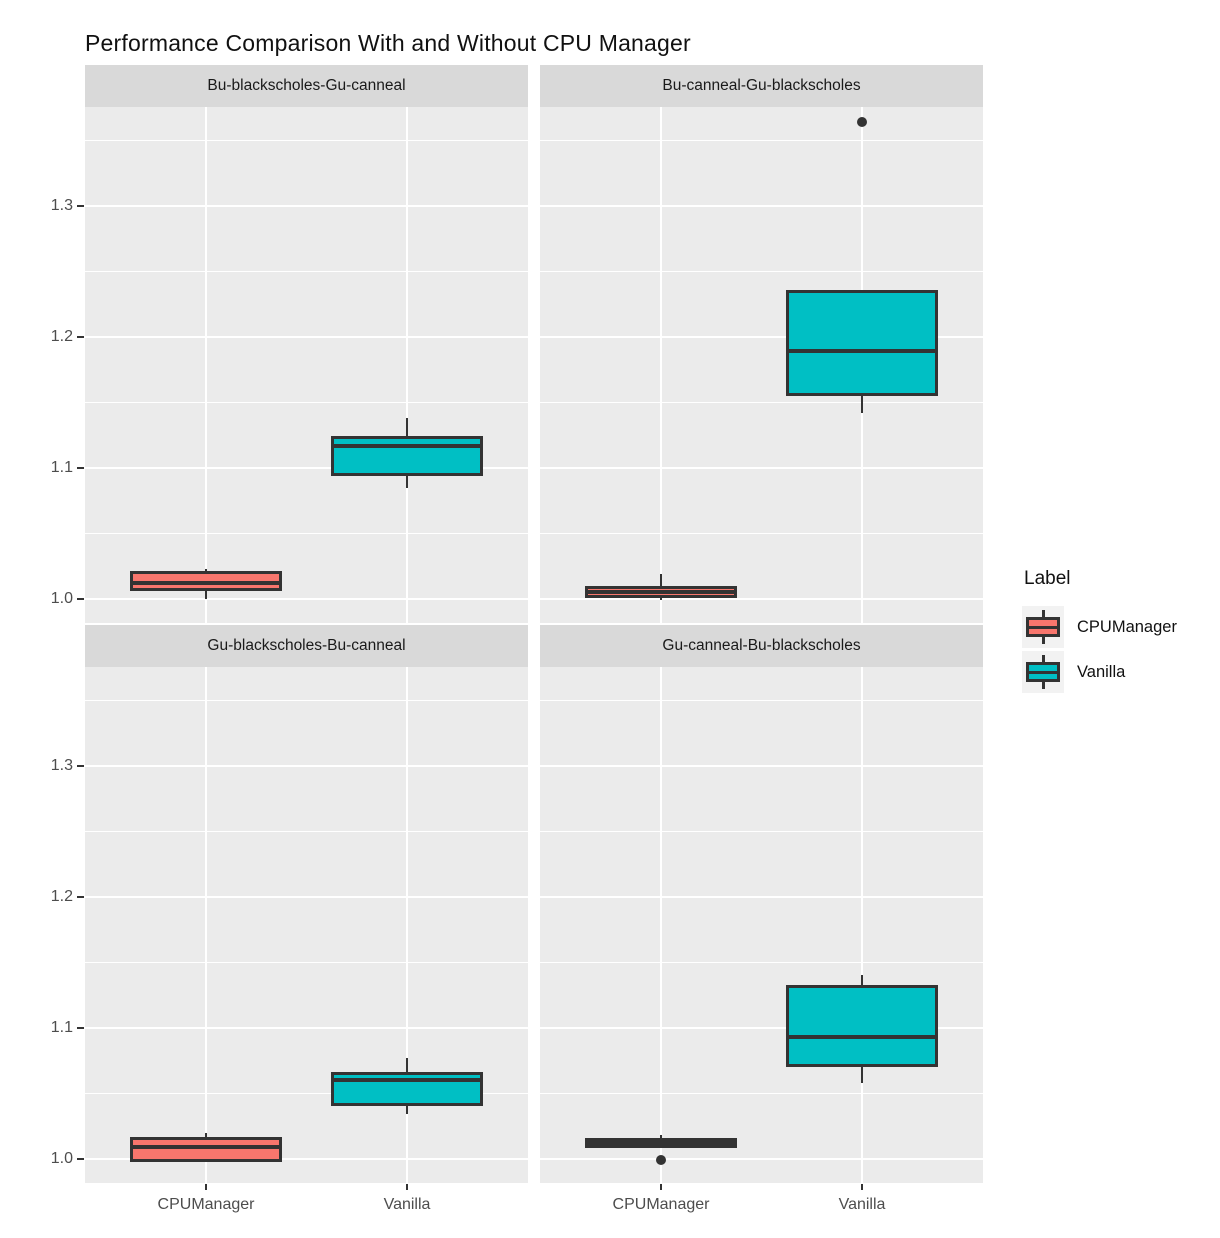 This screenshot has width=1220, height=1238. Describe the element at coordinates (1127, 626) in the screenshot. I see `legend-label: CPUManager` at that location.